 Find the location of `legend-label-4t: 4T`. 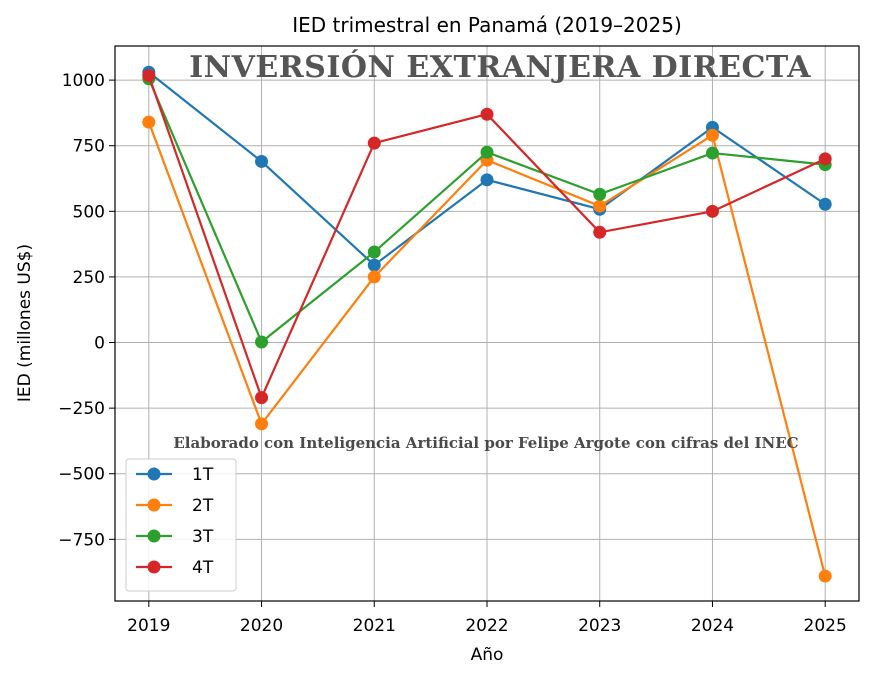

legend-label-4t: 4T is located at coordinates (203, 568).